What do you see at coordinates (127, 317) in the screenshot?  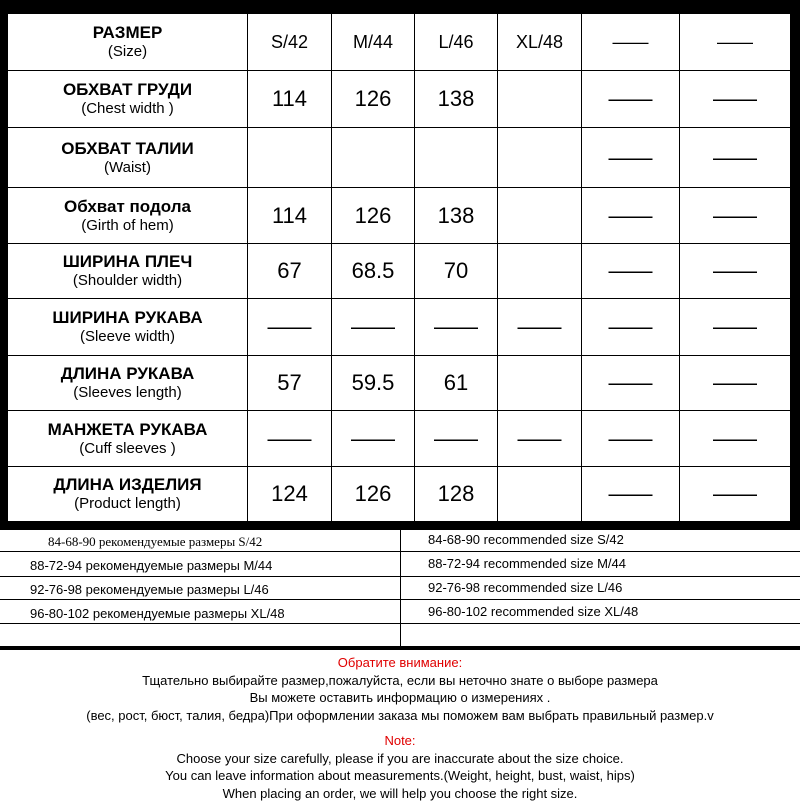 I see `label-ru: ШИРИНА РУКАВА` at bounding box center [127, 317].